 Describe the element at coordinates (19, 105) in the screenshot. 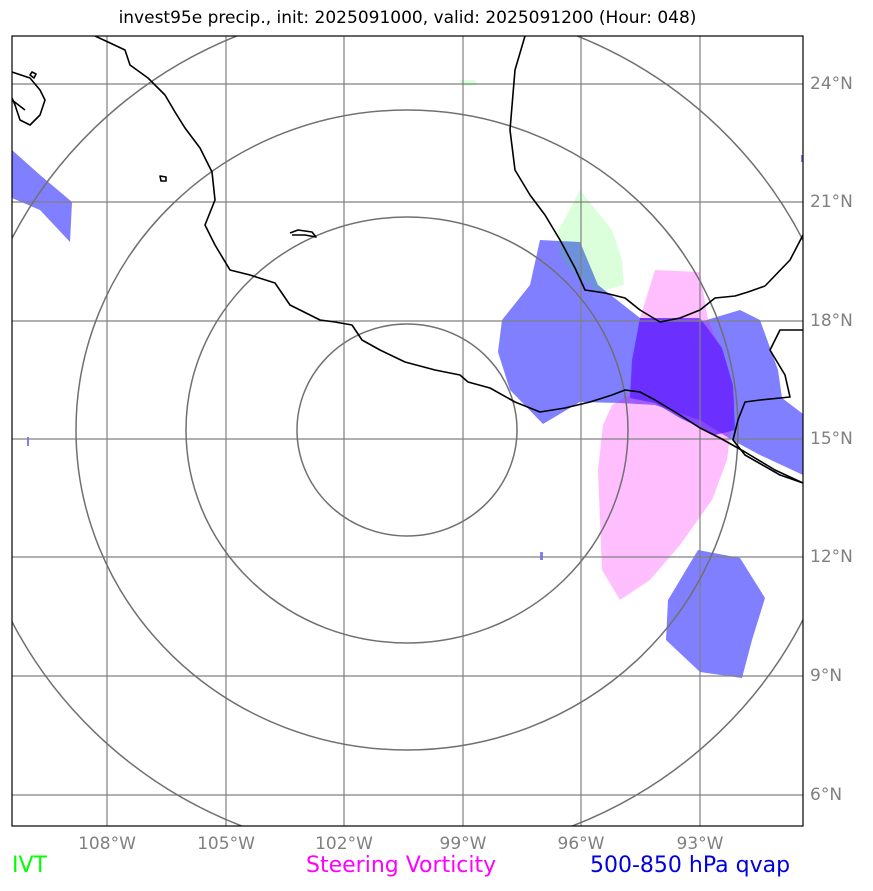

I see `coastline-baja` at that location.